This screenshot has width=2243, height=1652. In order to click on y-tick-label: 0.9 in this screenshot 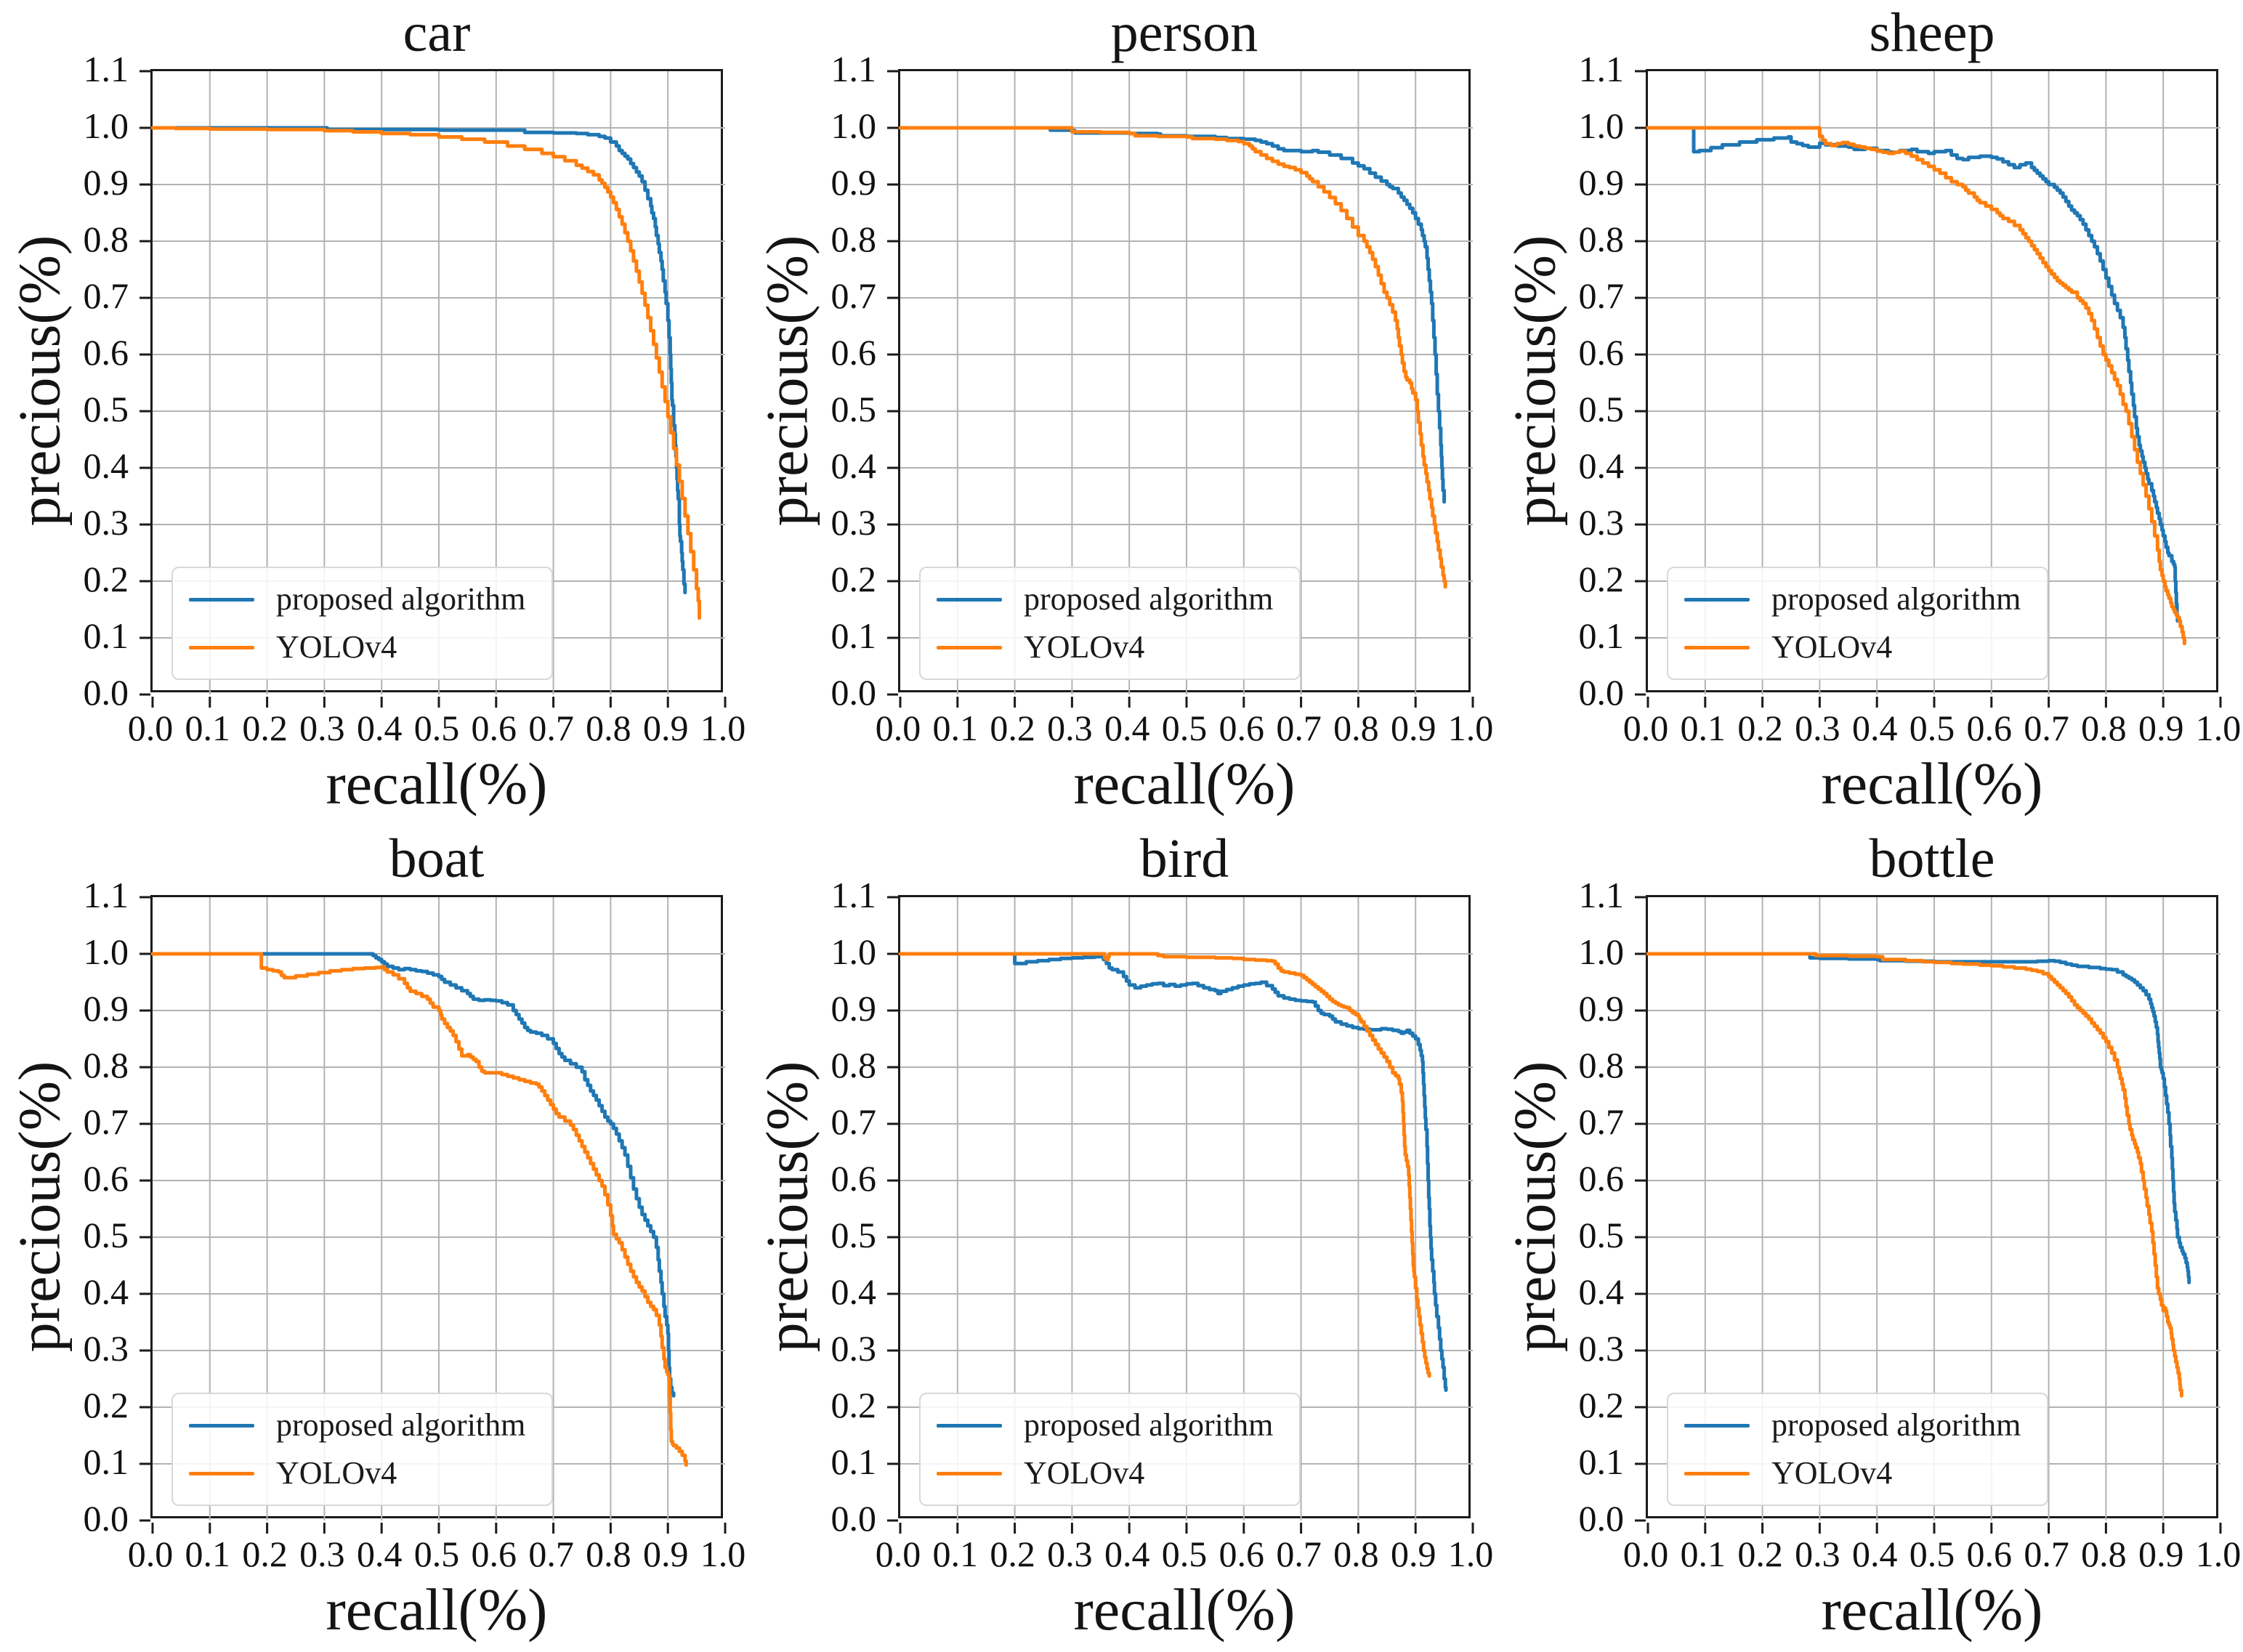, I will do `click(106, 182)`.